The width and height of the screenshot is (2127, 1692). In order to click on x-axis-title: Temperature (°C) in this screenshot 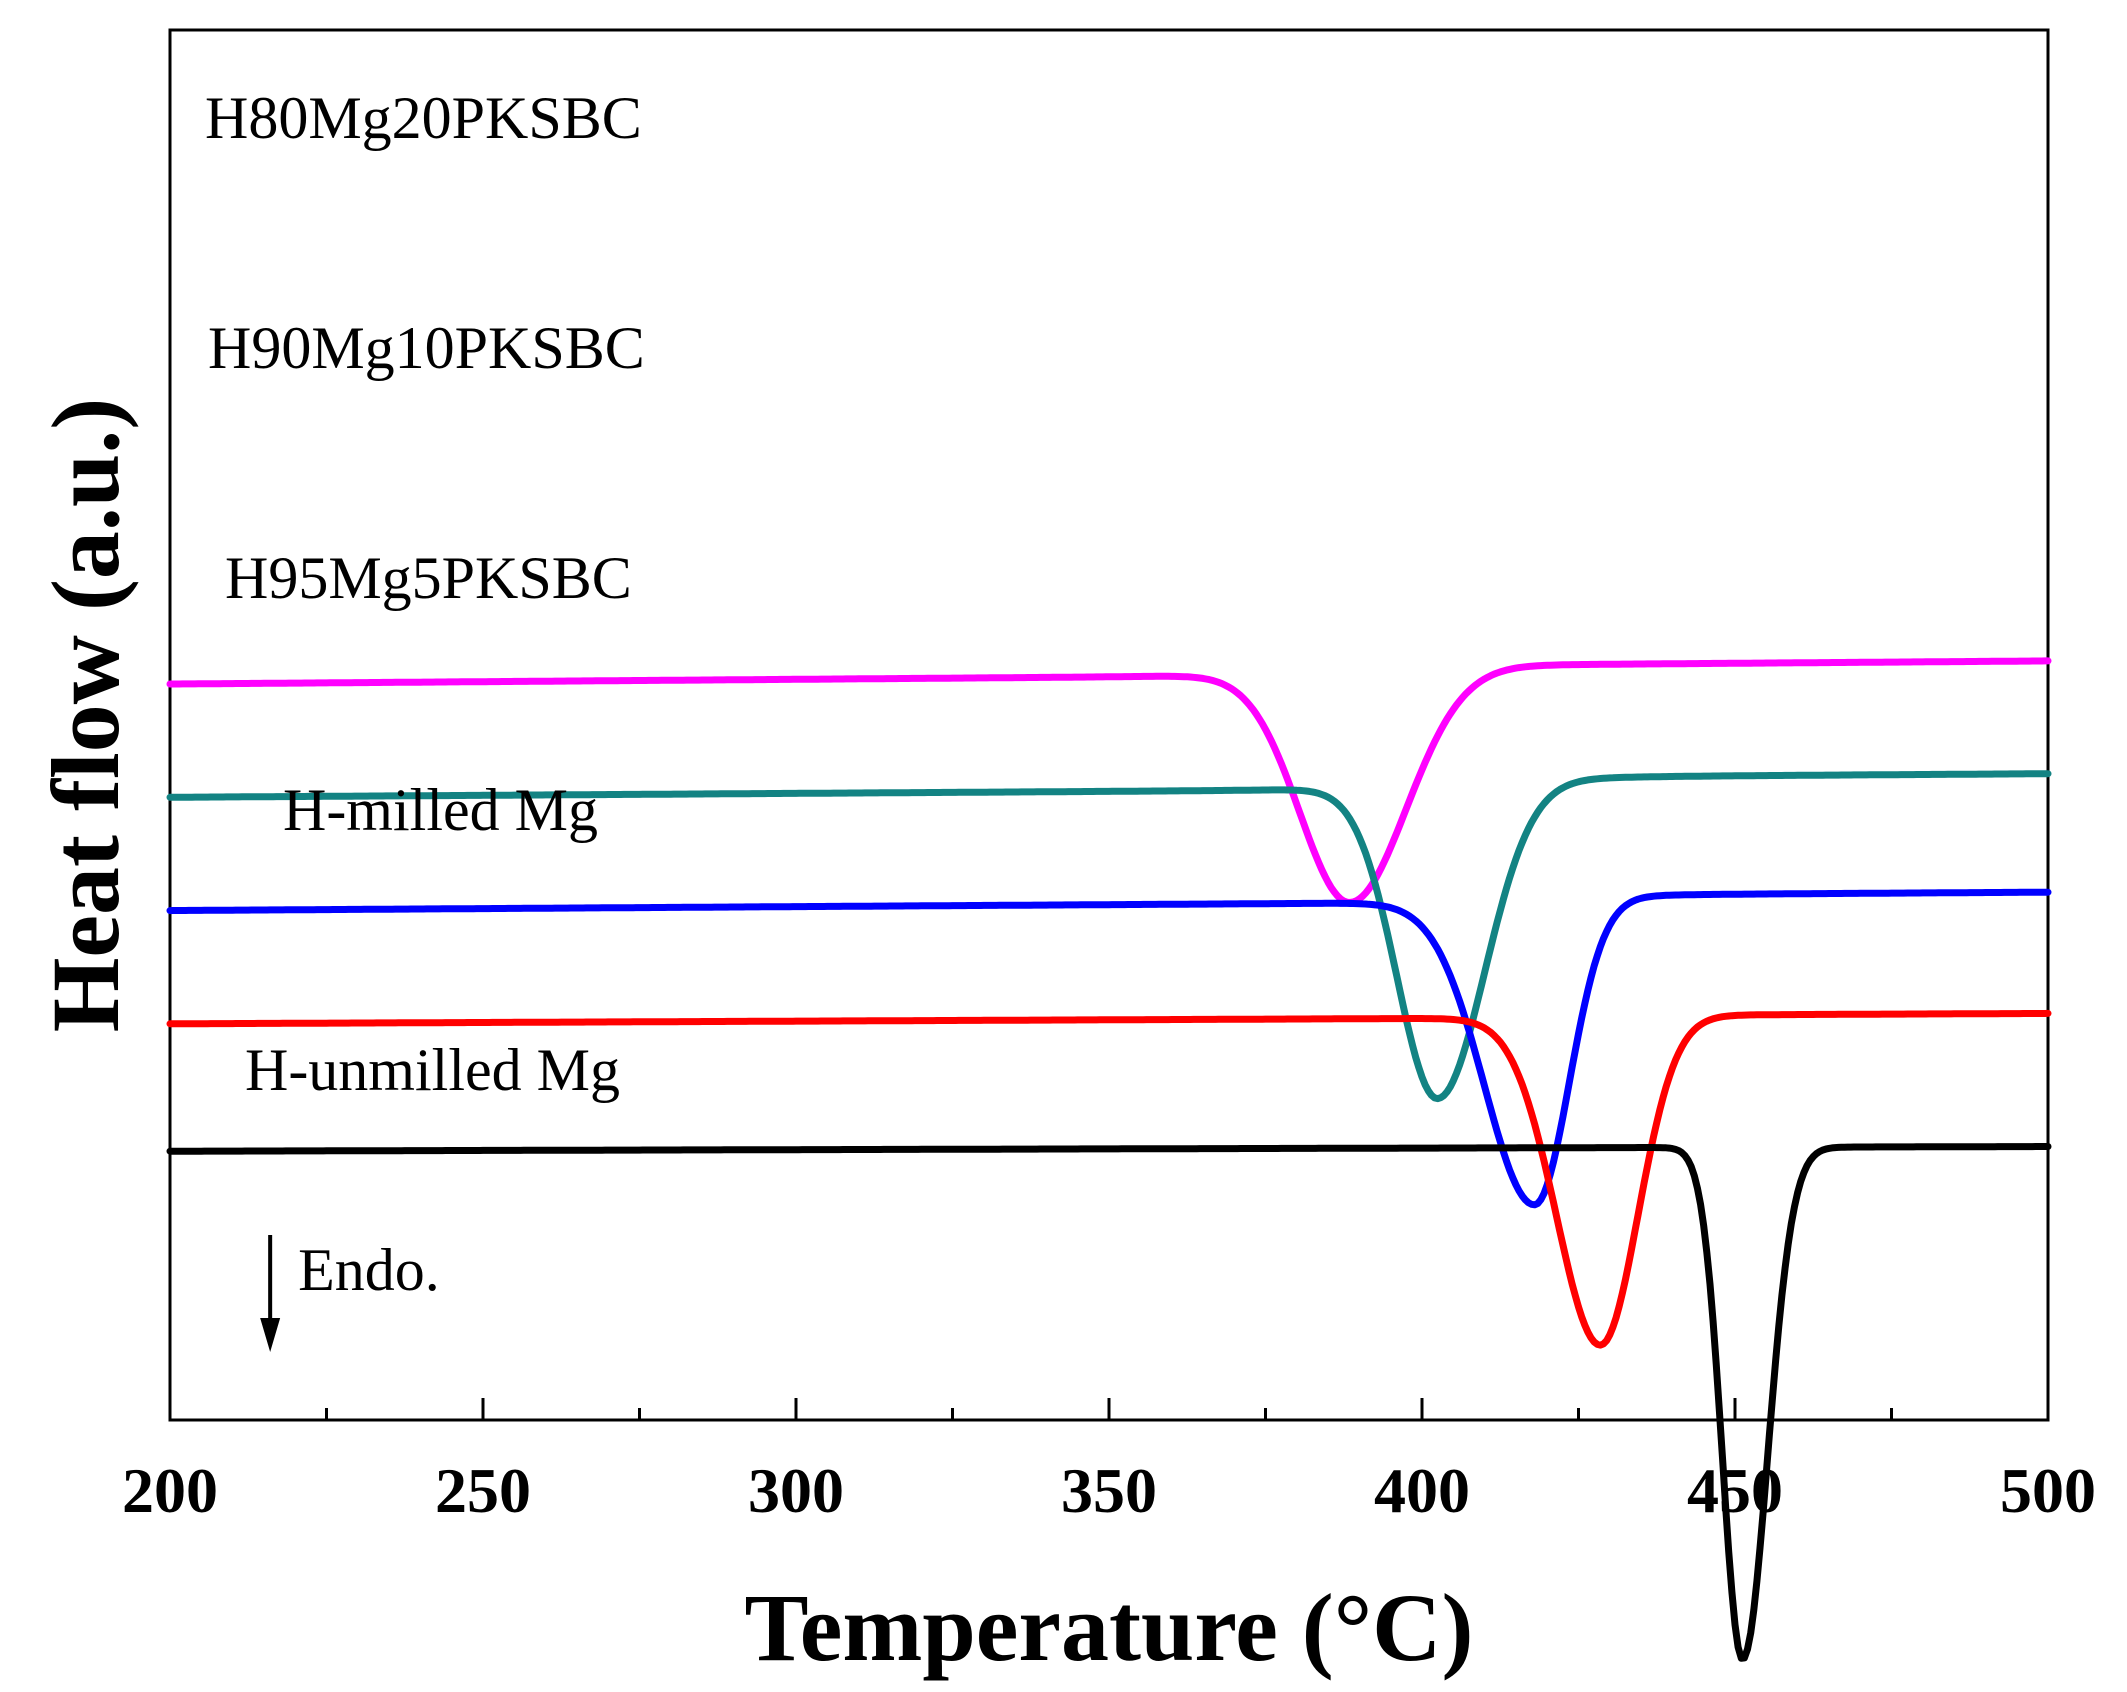, I will do `click(1109, 1627)`.